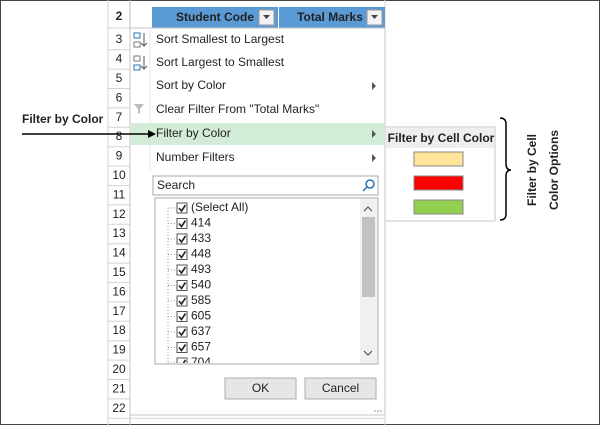  What do you see at coordinates (119, 78) in the screenshot?
I see `row-number: 5` at bounding box center [119, 78].